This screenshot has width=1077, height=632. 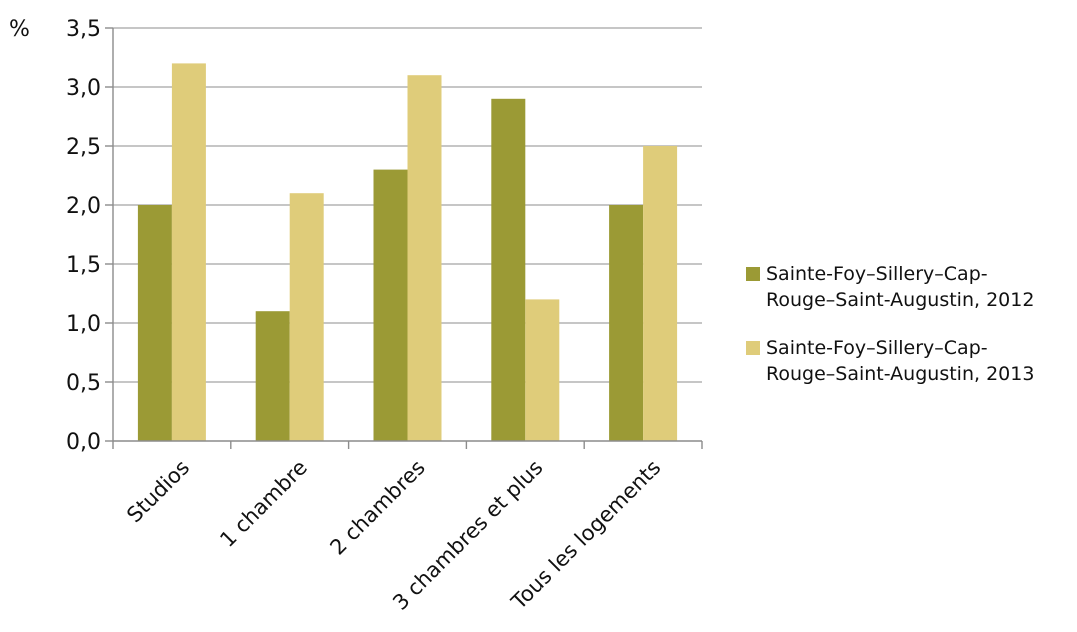 I want to click on y-tick-label: 1,0, so click(x=83, y=324).